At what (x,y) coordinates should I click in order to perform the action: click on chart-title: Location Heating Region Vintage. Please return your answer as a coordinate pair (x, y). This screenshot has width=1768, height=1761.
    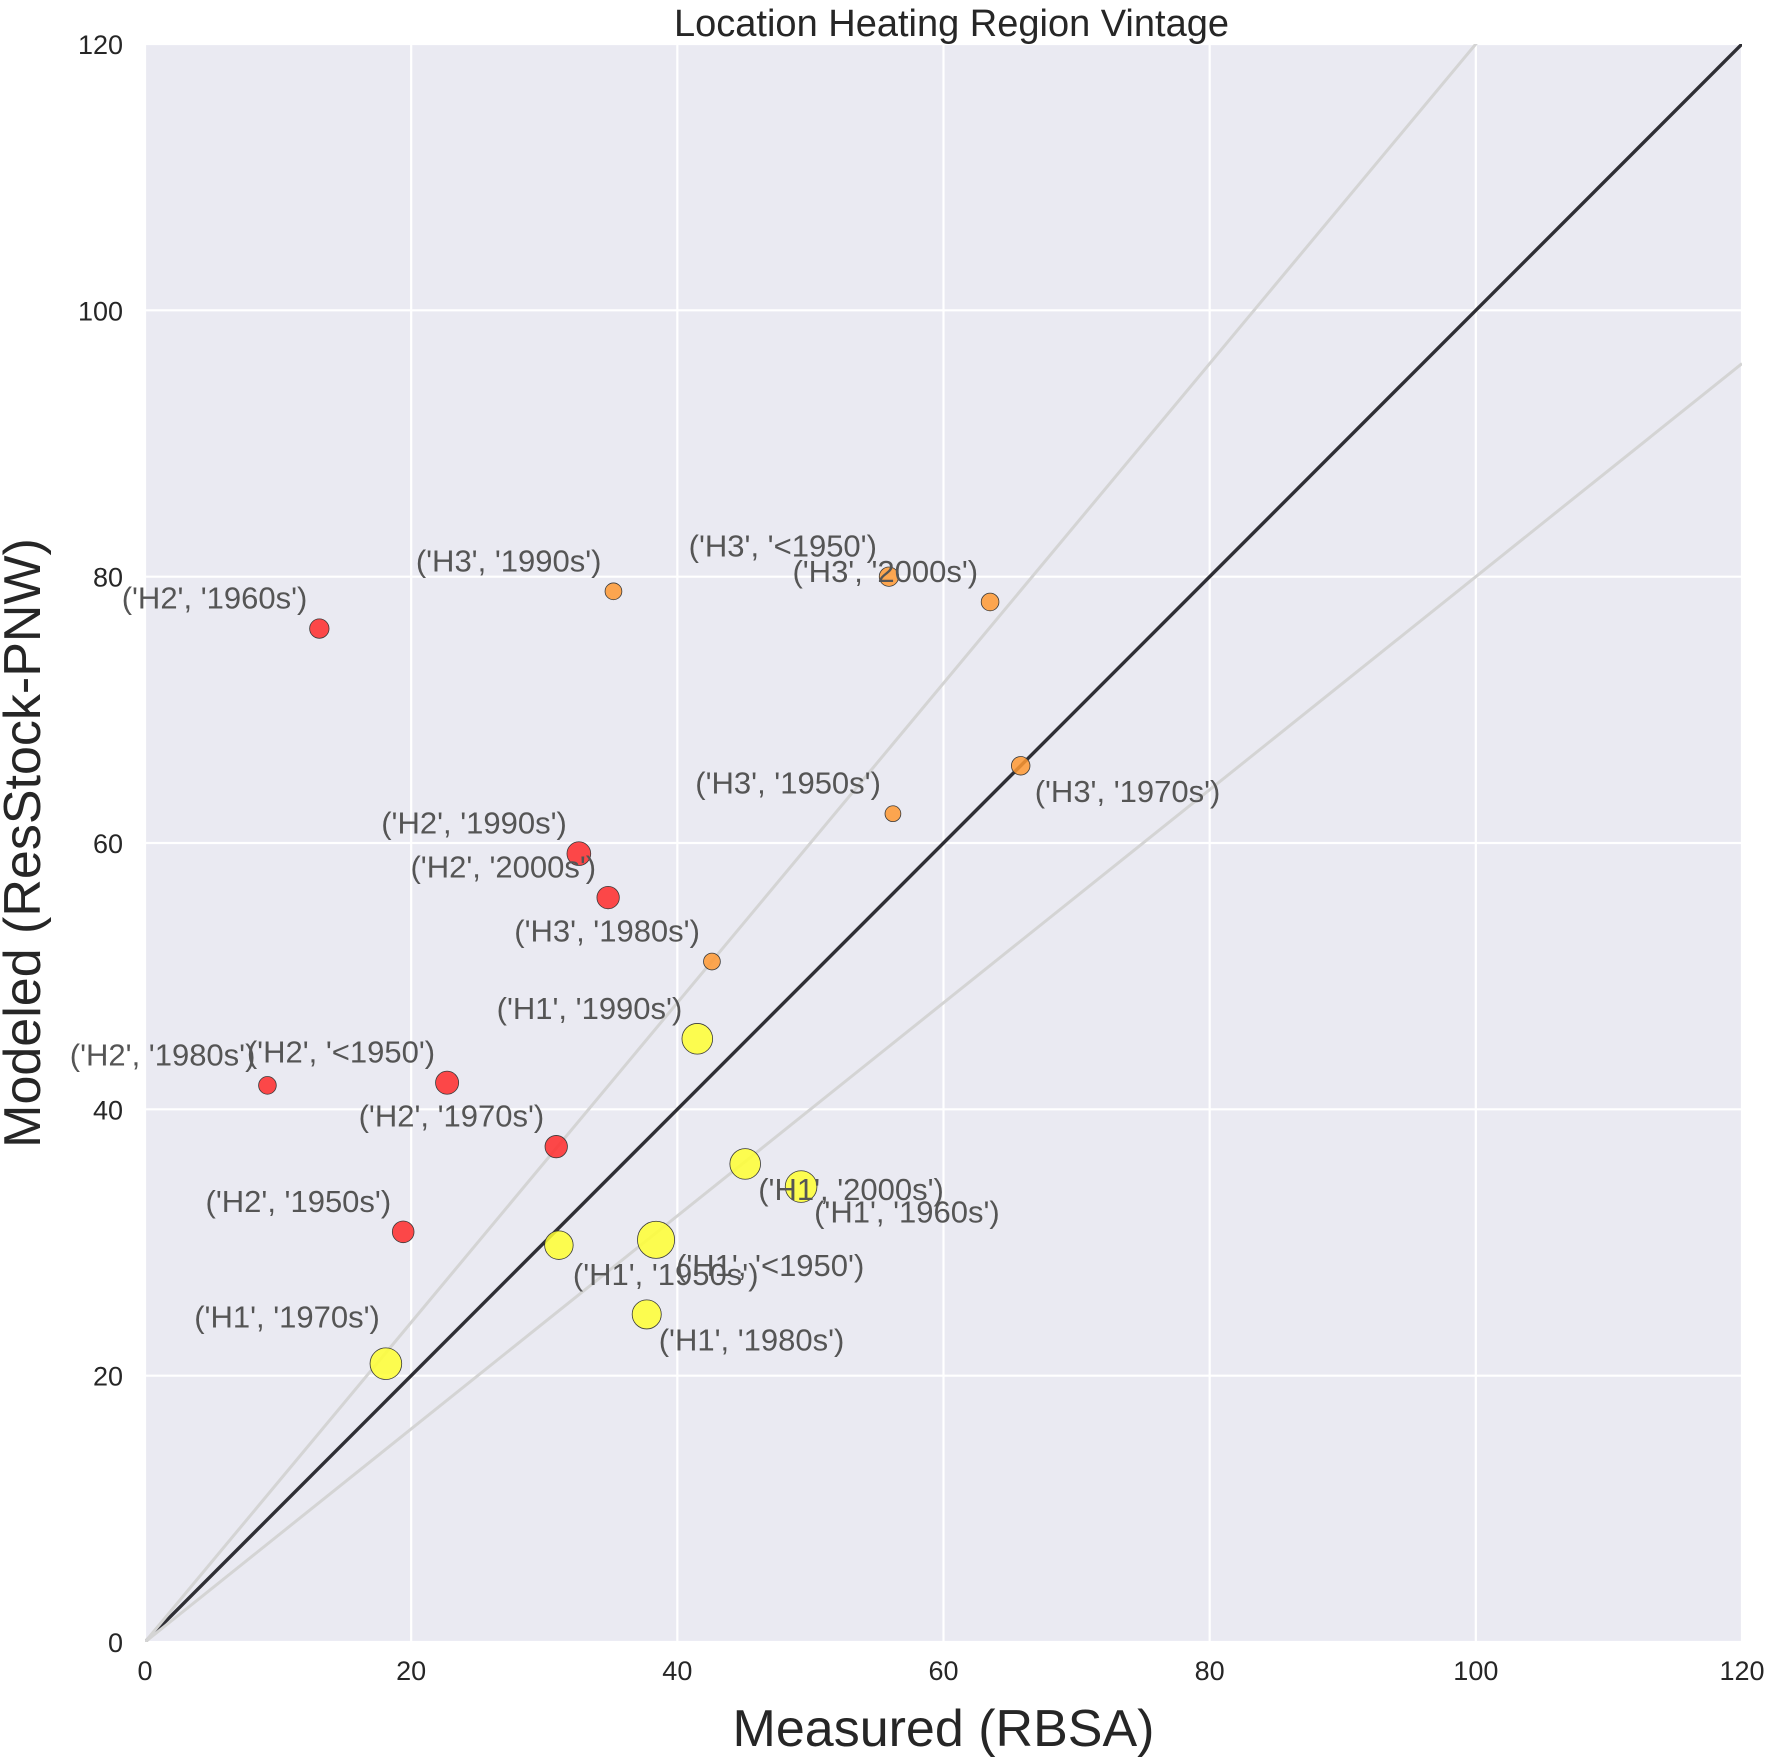
    Looking at the image, I should click on (951, 24).